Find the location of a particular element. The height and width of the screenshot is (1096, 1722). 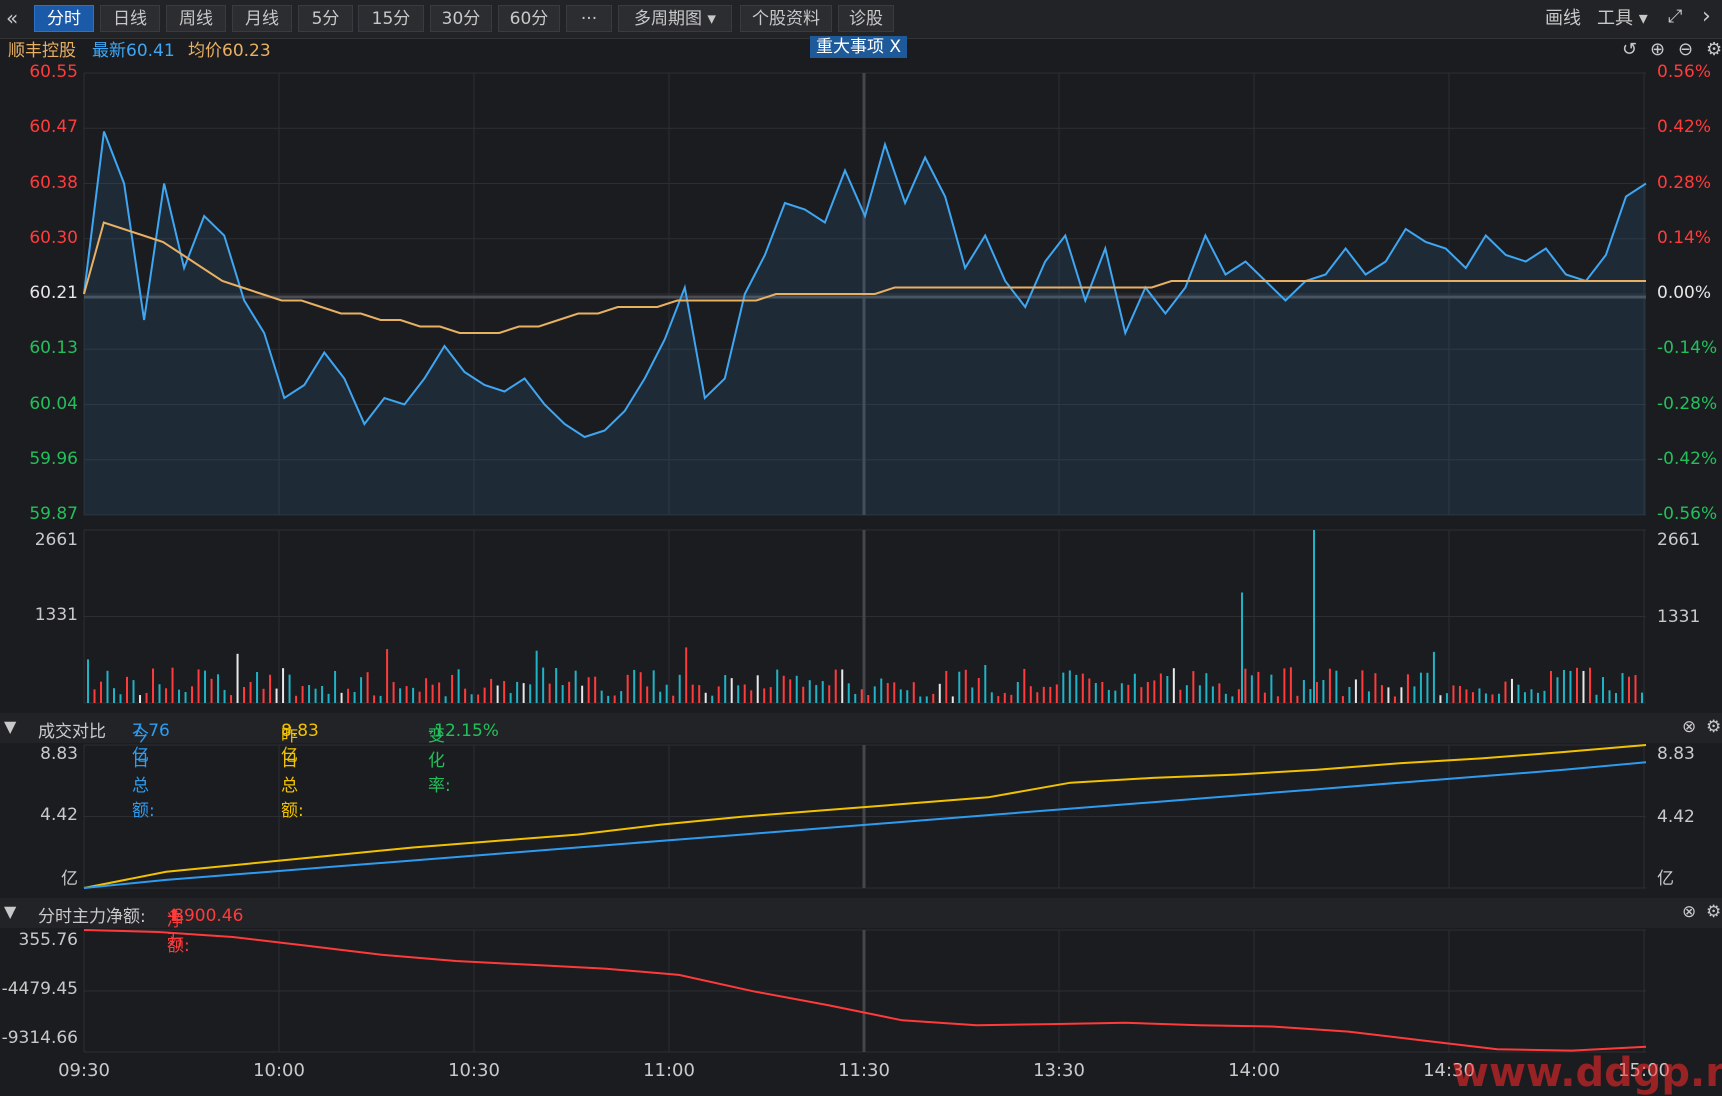

time-axis-label: 09:30 is located at coordinates (84, 1070).